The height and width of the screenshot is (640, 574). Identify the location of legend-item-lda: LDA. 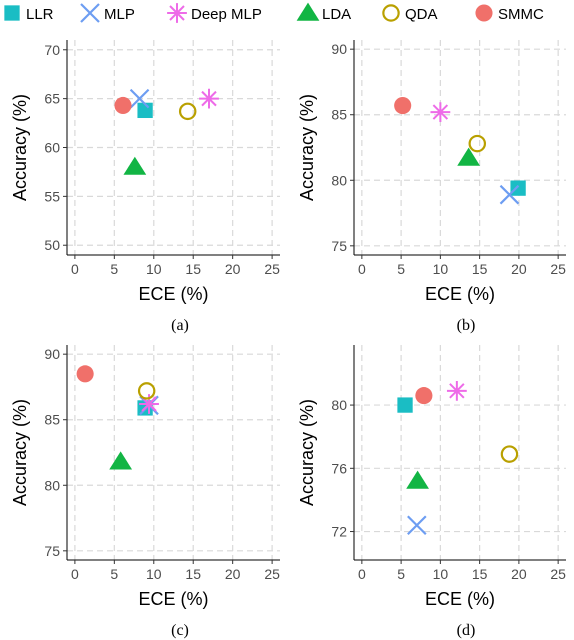
(323, 12).